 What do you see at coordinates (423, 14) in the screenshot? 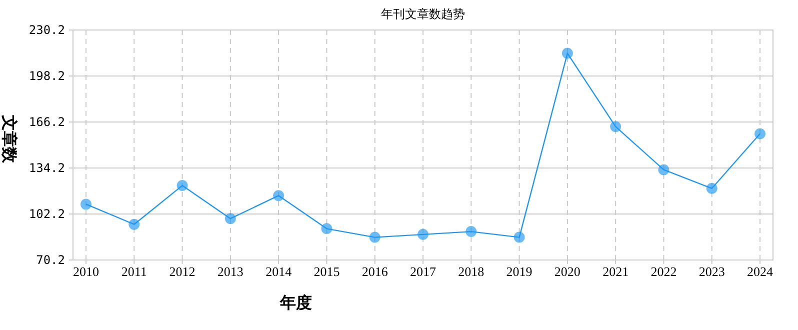
I see `chart-title: 年刊文章数趋势` at bounding box center [423, 14].